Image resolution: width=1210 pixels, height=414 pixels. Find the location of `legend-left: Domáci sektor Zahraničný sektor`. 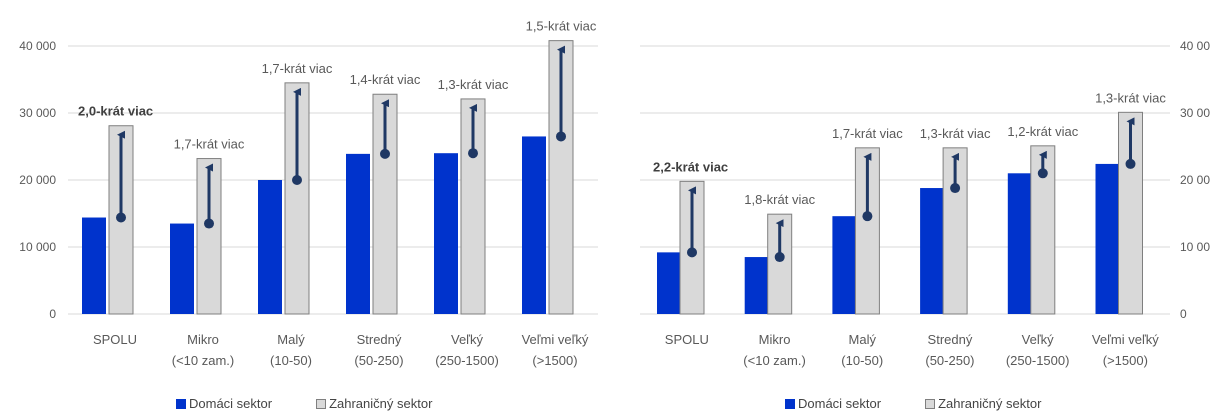

legend-left: Domáci sektor Zahraničný sektor is located at coordinates (326, 403).